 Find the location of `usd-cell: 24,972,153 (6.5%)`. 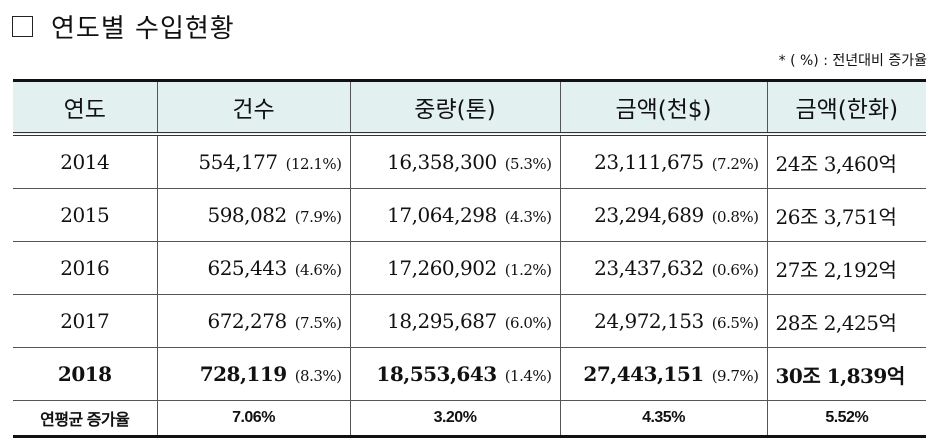

usd-cell: 24,972,153 (6.5%) is located at coordinates (663, 321).